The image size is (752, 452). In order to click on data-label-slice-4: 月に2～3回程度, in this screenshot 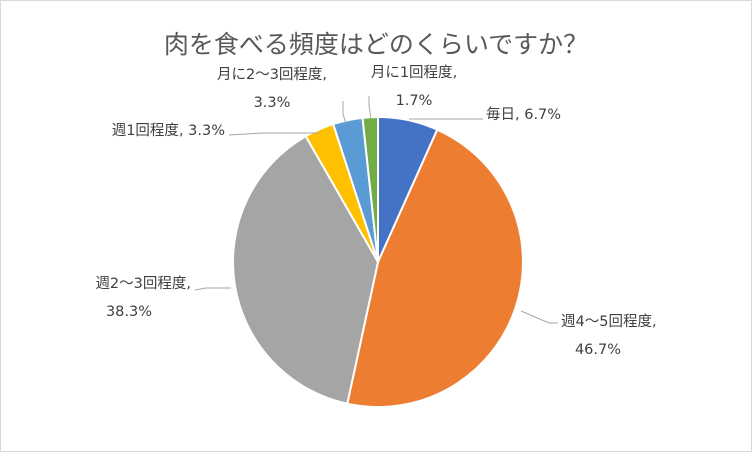, I will do `click(272, 74)`.